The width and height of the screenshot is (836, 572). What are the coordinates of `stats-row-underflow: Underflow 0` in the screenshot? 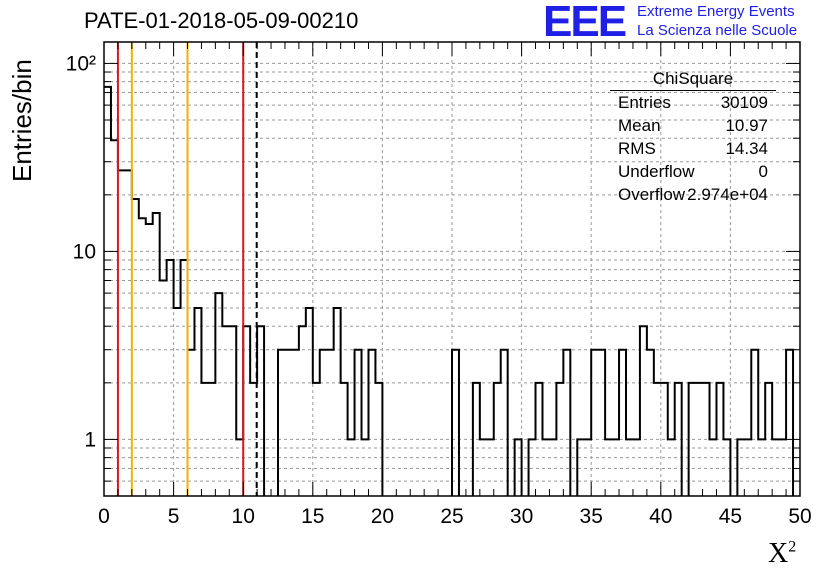 It's located at (693, 171).